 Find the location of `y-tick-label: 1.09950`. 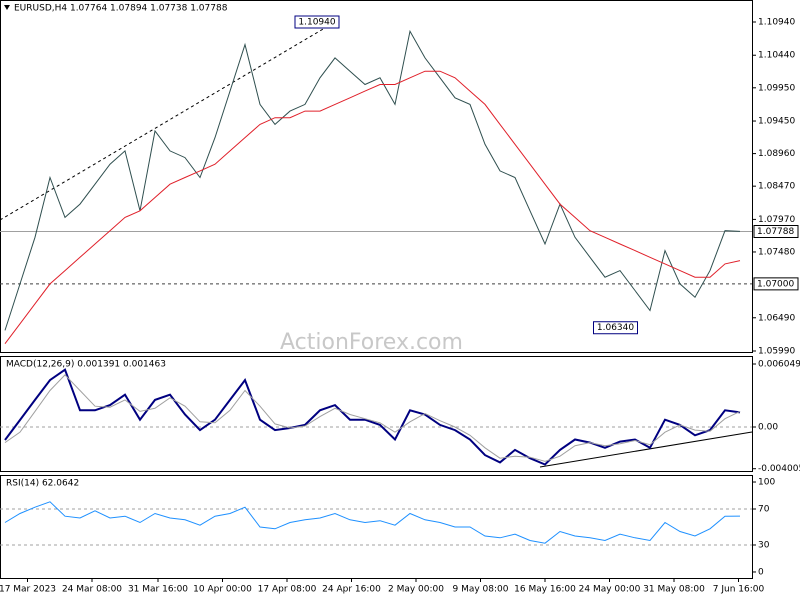

y-tick-label: 1.09950 is located at coordinates (776, 88).